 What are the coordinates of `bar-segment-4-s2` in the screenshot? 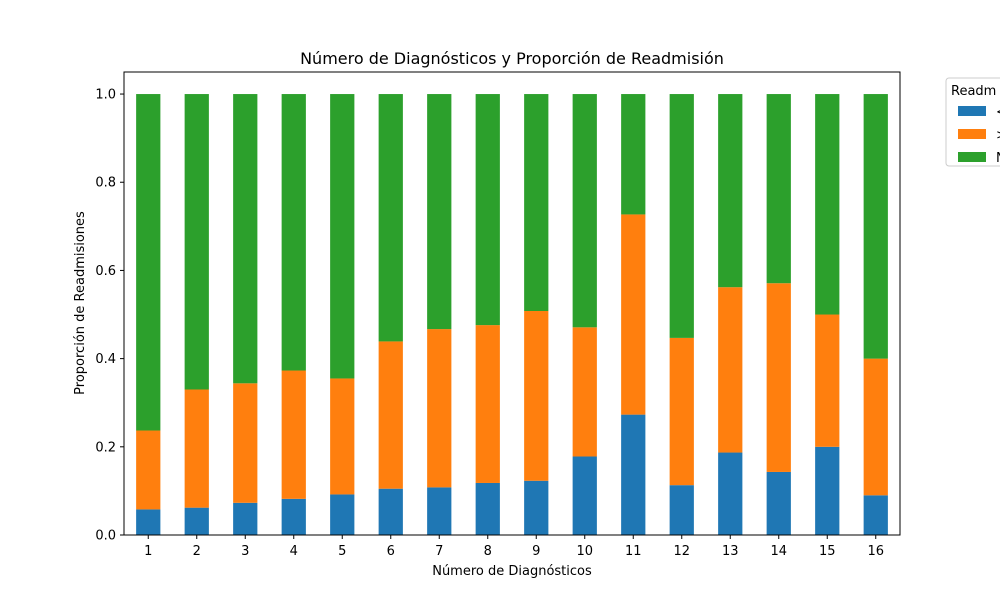 It's located at (293, 232).